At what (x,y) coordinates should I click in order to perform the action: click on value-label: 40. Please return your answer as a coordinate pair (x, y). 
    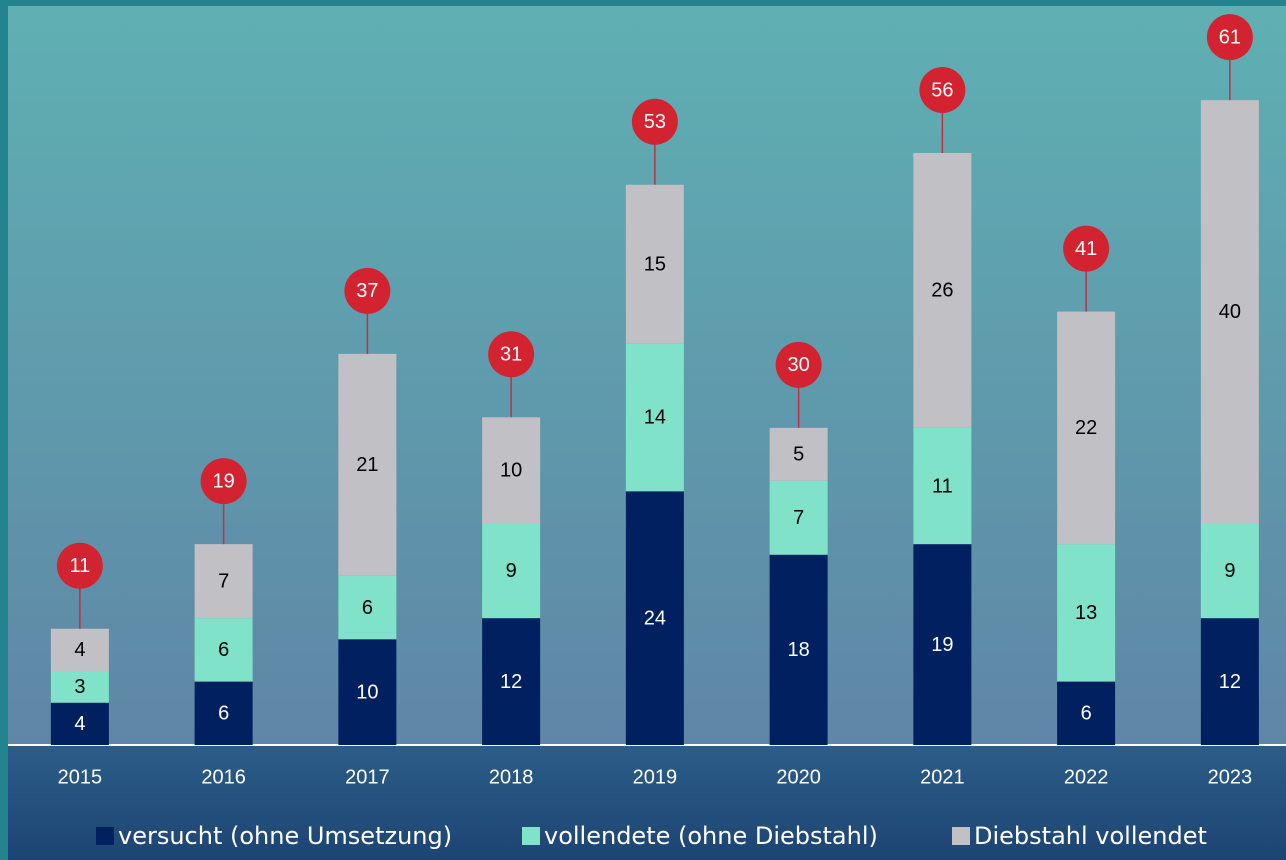
    Looking at the image, I should click on (1230, 312).